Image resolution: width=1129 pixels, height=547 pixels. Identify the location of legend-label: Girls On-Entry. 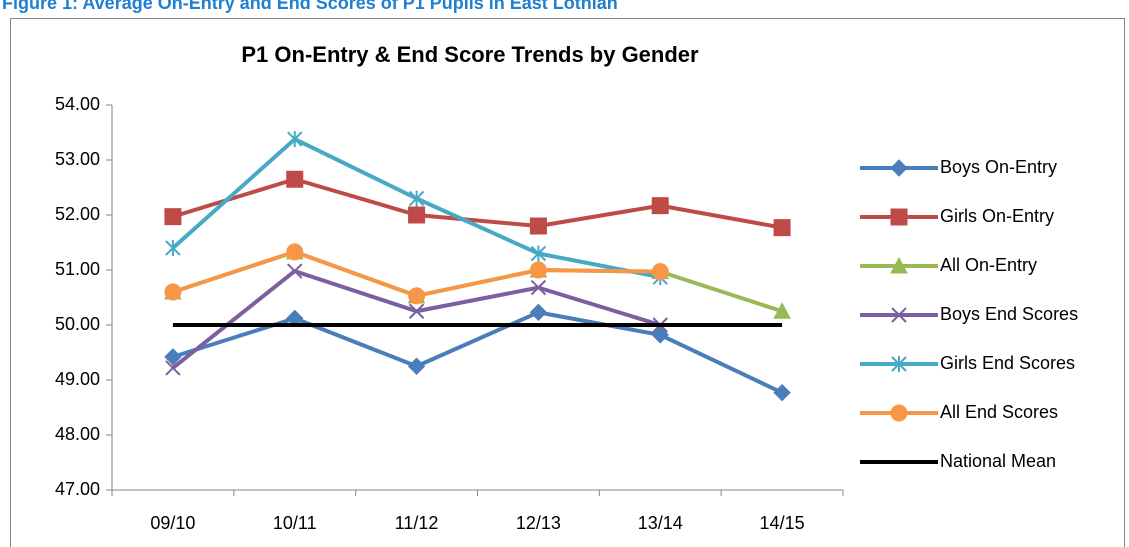
(997, 216).